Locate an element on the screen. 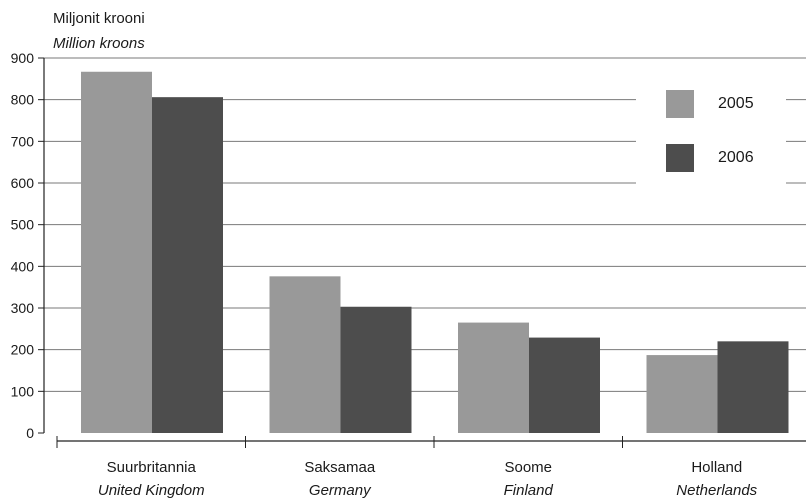 This screenshot has width=806, height=499. x-tick-label: Soome is located at coordinates (528, 467).